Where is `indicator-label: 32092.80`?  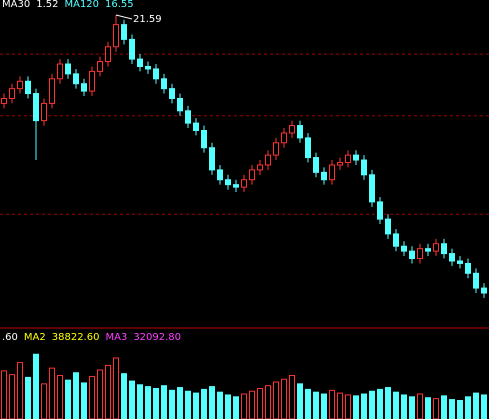 indicator-label: 32092.80 is located at coordinates (157, 337).